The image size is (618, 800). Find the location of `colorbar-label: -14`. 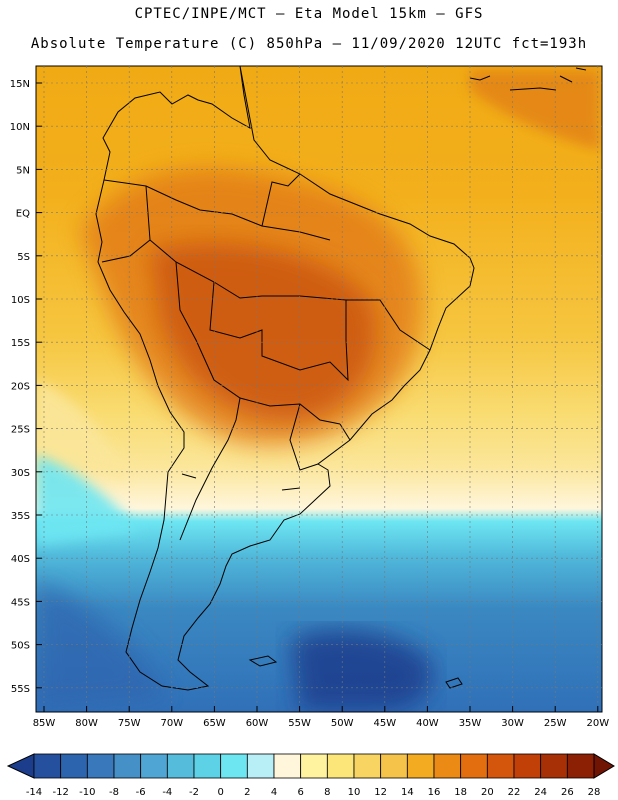

colorbar-label: -14 is located at coordinates (34, 792).